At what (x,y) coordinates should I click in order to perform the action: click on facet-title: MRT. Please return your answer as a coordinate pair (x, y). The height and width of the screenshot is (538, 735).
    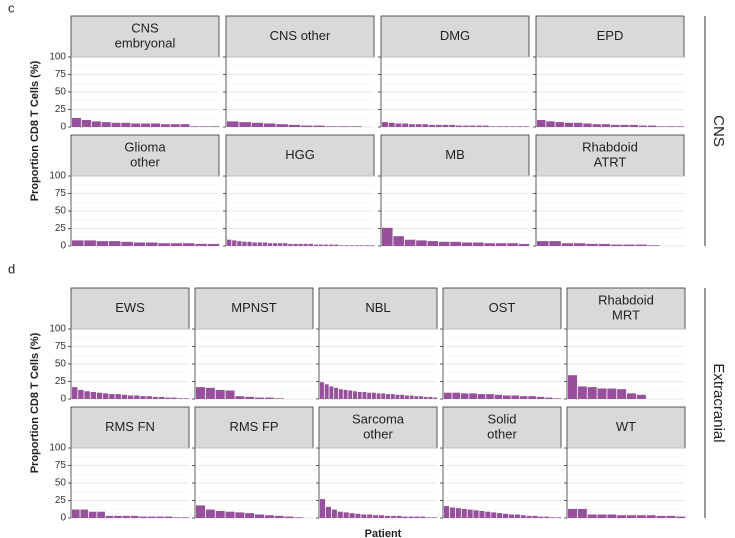
    Looking at the image, I should click on (626, 314).